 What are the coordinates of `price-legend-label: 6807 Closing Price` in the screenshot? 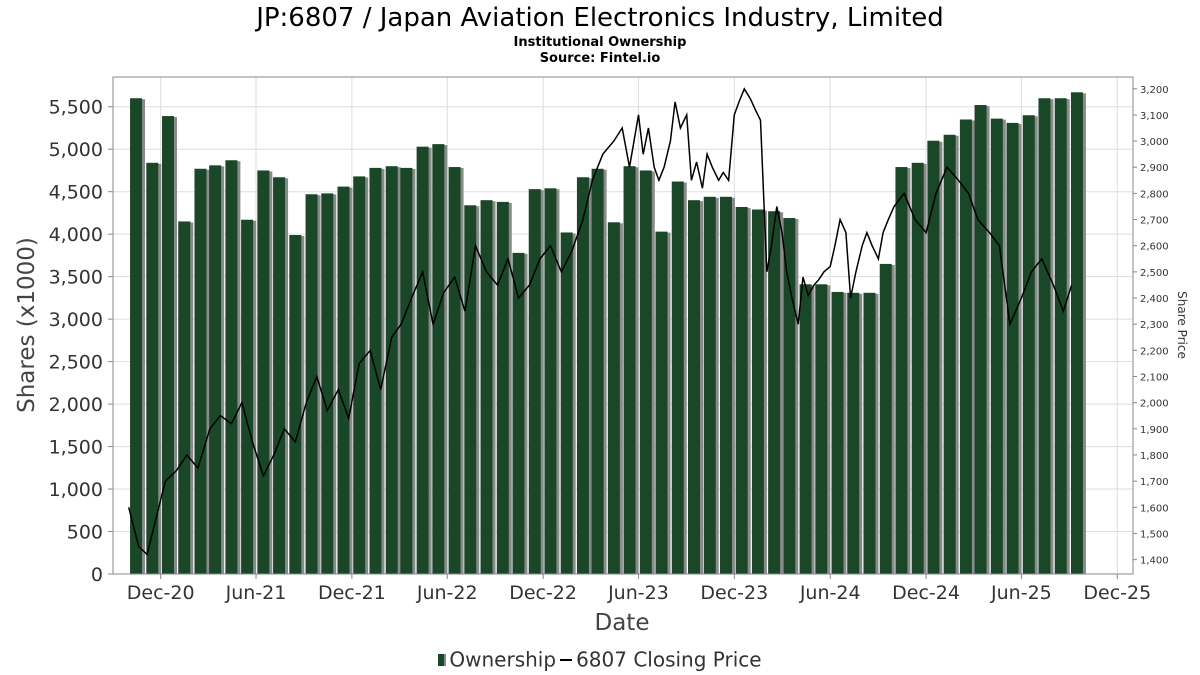 It's located at (669, 659).